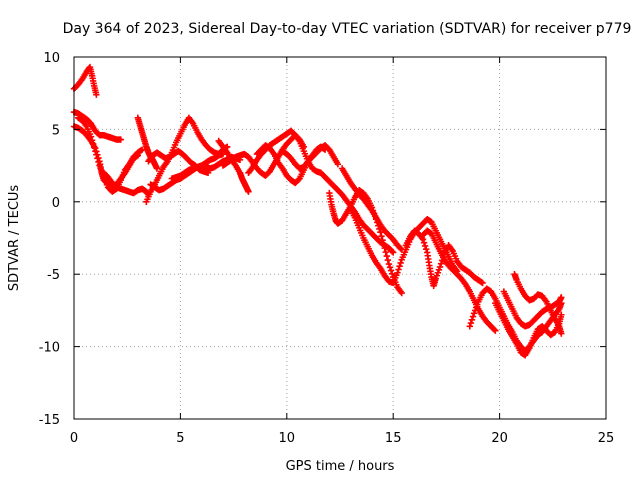 This screenshot has width=640, height=480. I want to click on x-tick-label: 5, so click(180, 438).